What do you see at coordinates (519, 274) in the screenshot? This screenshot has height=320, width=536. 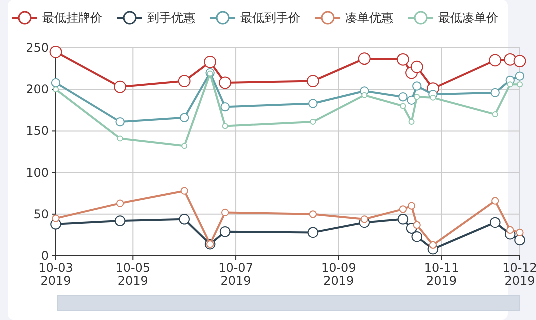 I see `x-tick-label: 10-12 2019` at bounding box center [519, 274].